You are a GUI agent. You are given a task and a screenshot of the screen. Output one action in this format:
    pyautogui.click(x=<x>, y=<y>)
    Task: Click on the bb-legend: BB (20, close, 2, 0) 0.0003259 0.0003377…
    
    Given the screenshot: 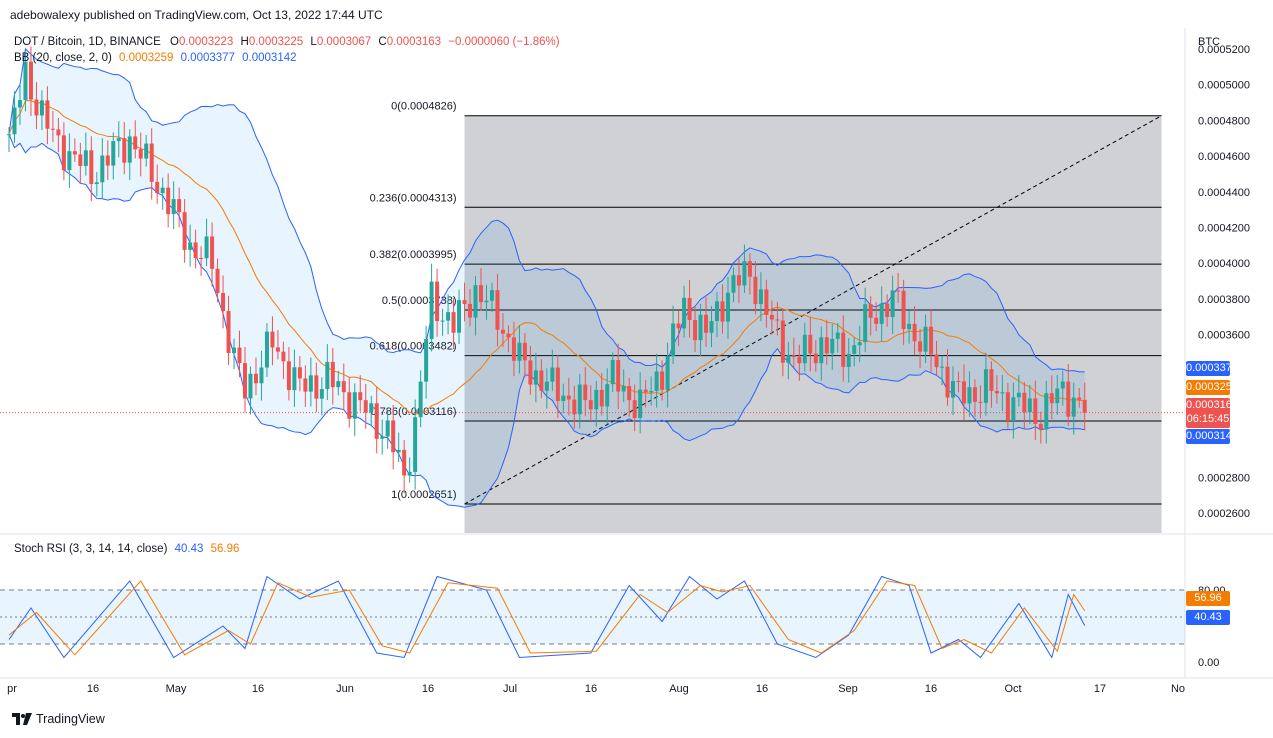 What is the action you would take?
    pyautogui.click(x=155, y=58)
    